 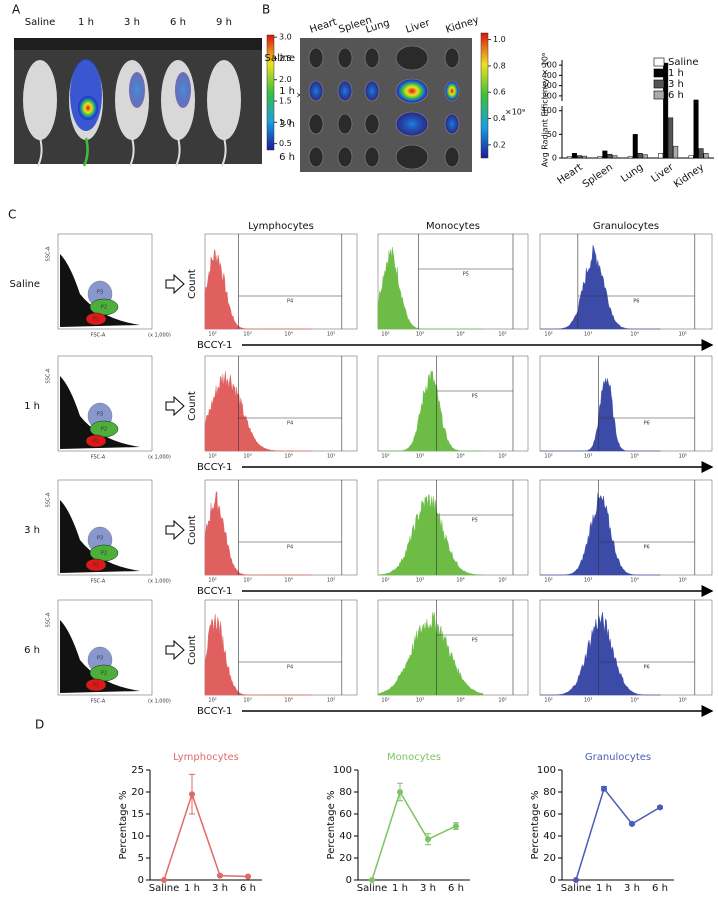 I want to click on gate-p2, so click(x=104, y=429).